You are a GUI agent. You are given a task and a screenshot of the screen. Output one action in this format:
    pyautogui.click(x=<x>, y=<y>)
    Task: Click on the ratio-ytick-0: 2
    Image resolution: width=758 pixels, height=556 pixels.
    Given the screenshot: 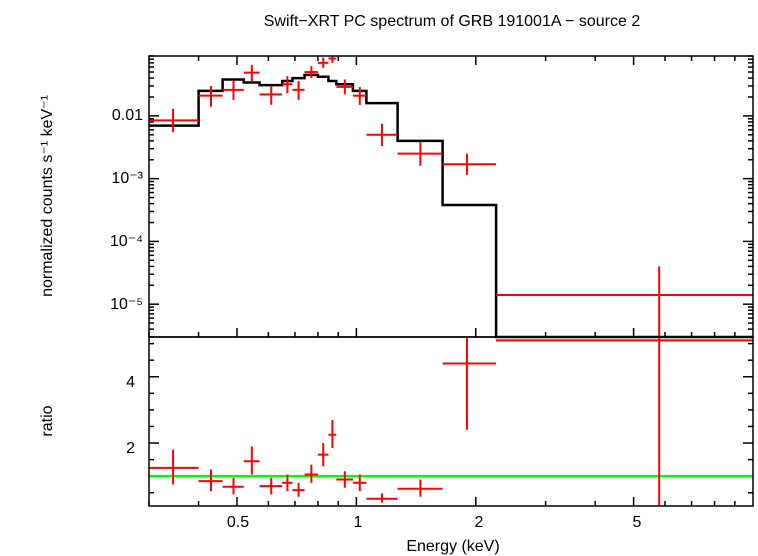 What is the action you would take?
    pyautogui.click(x=130, y=448)
    